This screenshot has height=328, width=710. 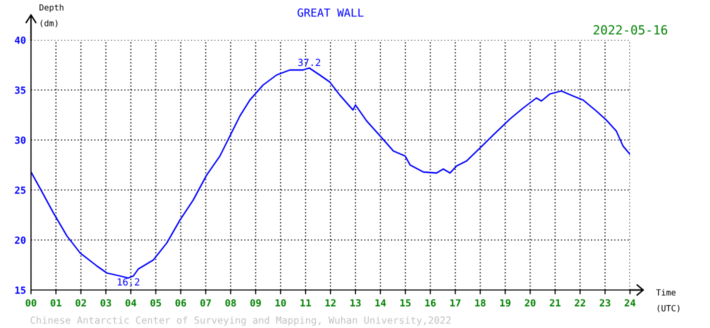 I want to click on x-tick-label: 22, so click(x=580, y=302).